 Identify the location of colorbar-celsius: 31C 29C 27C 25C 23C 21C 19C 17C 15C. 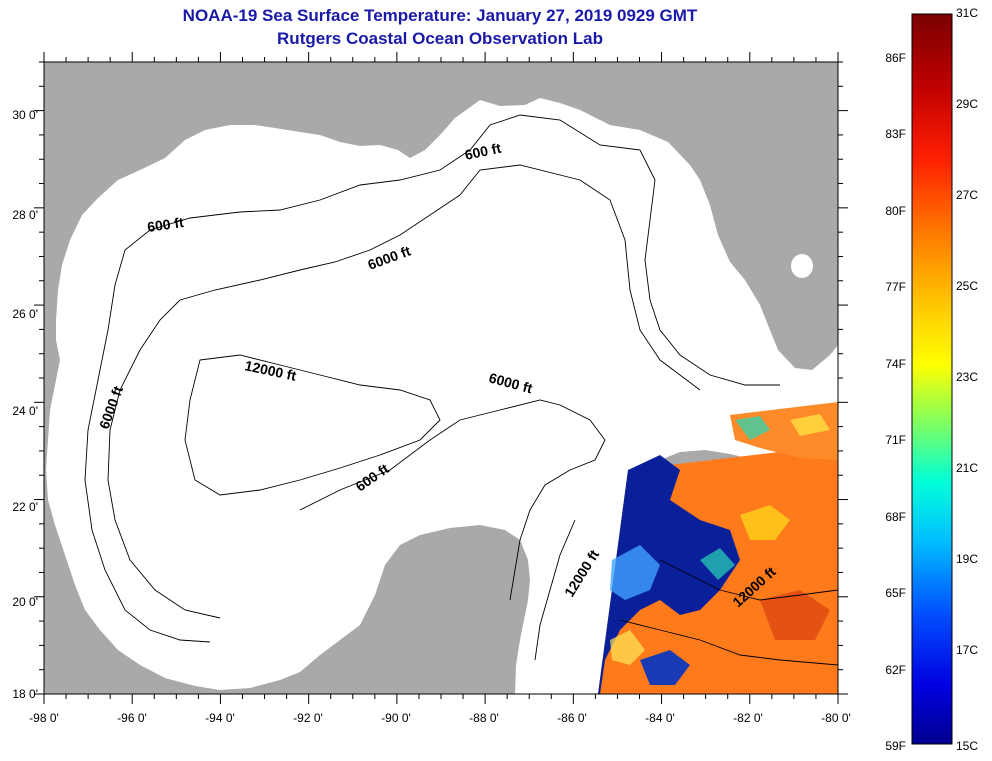
(967, 379).